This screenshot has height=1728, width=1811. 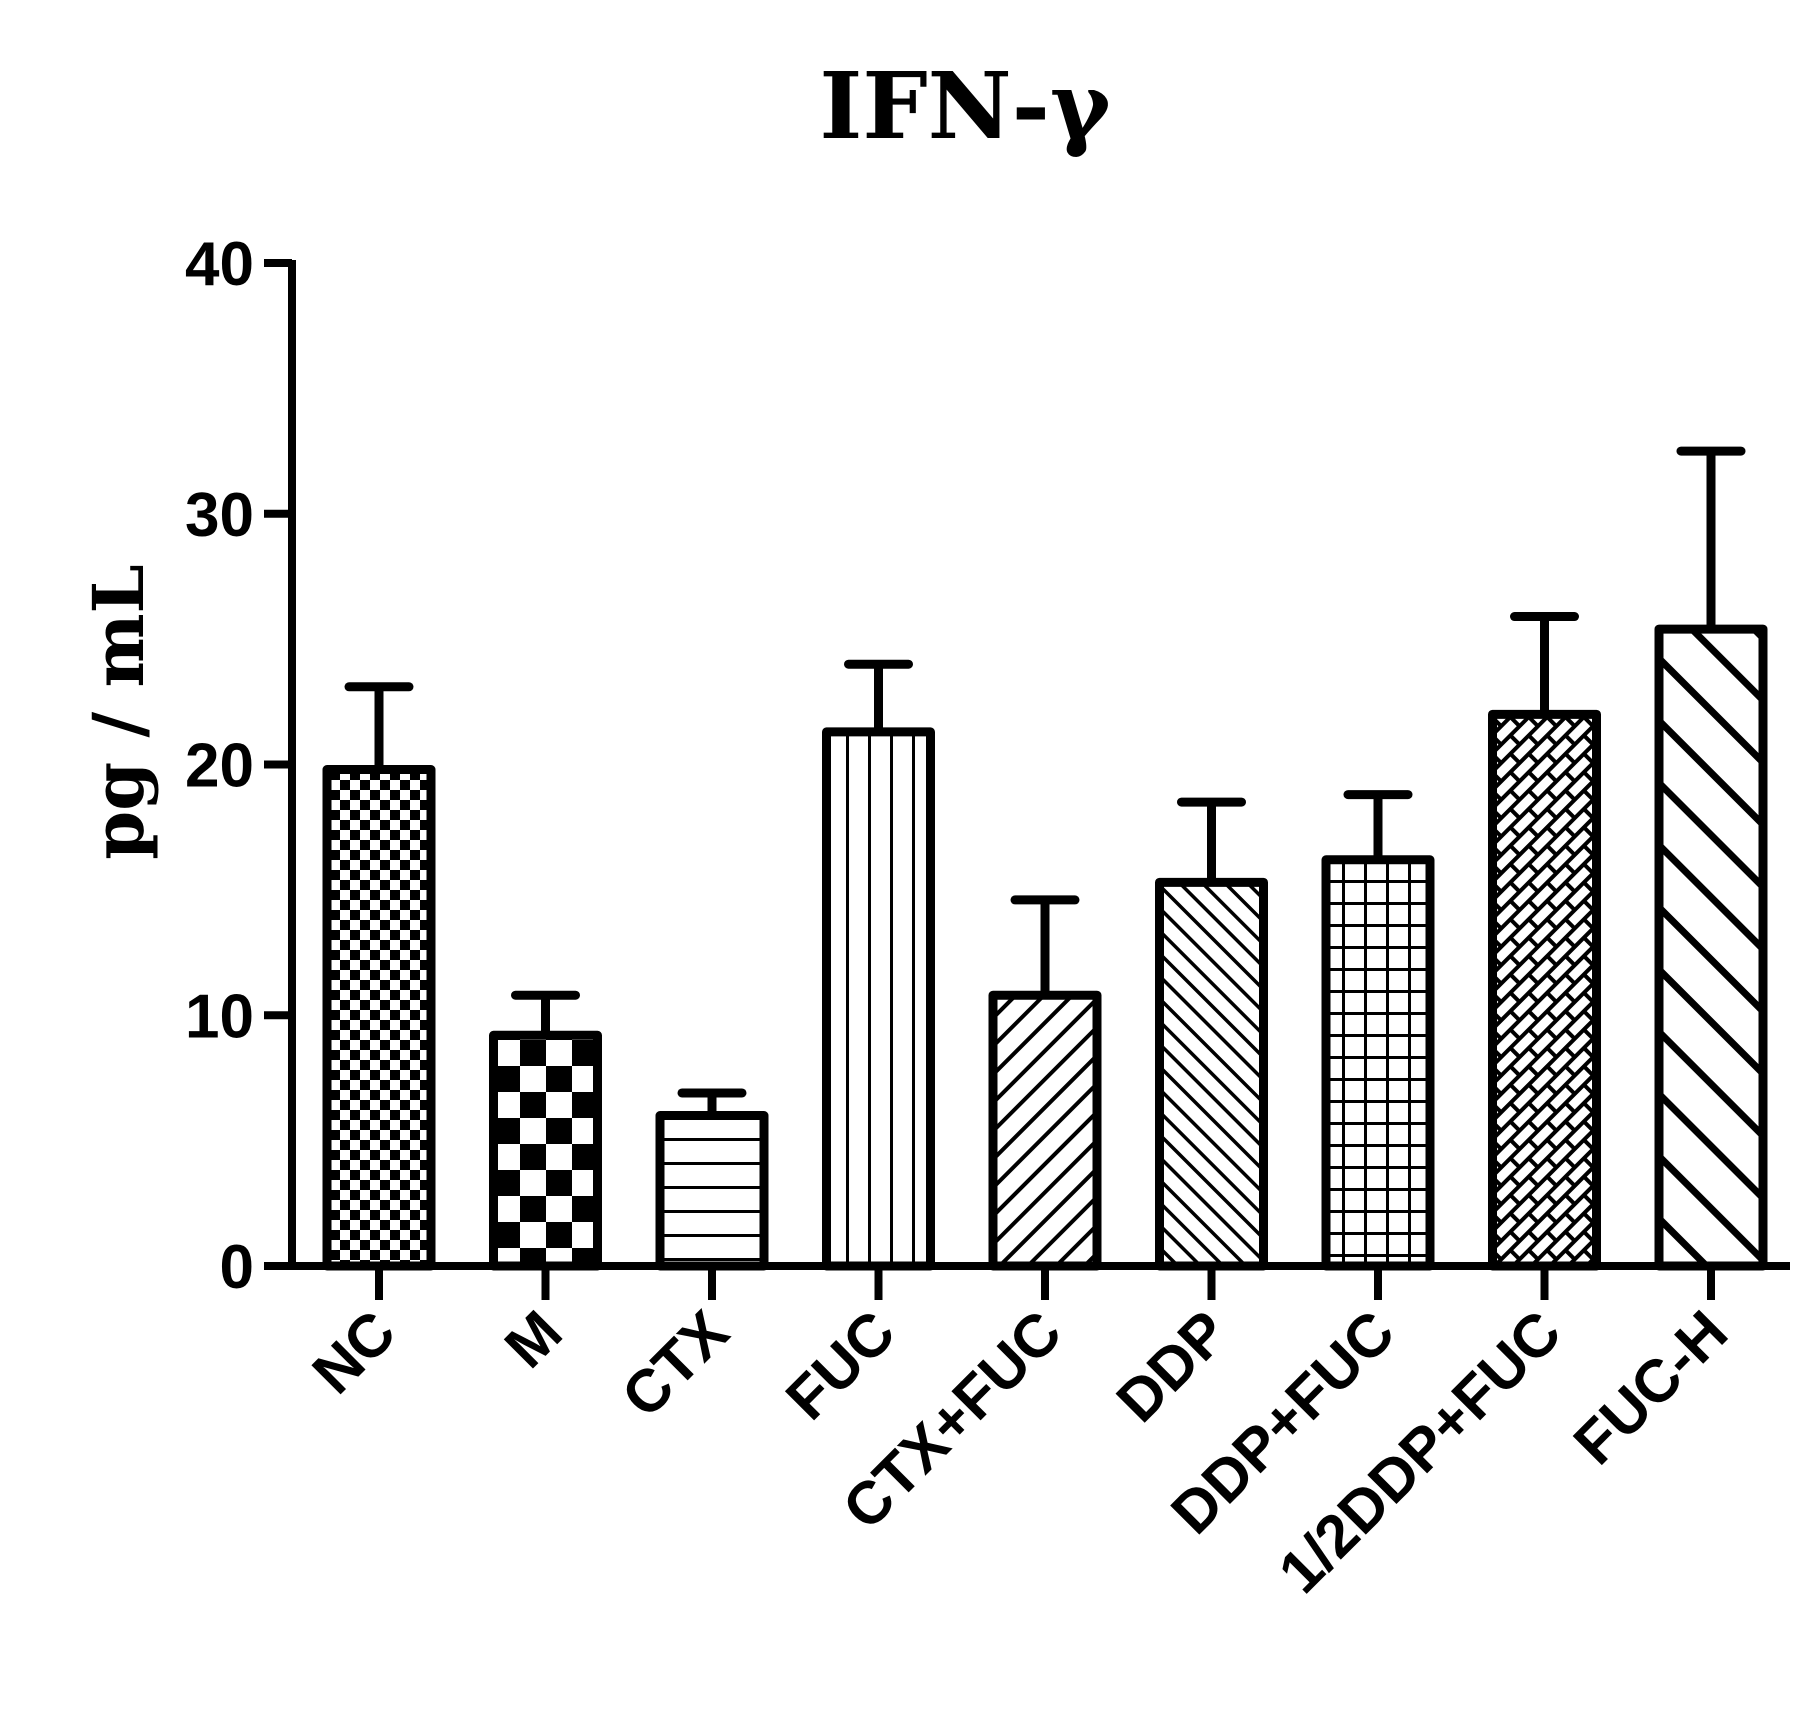 What do you see at coordinates (219, 766) in the screenshot?
I see `y-tick-label: 20` at bounding box center [219, 766].